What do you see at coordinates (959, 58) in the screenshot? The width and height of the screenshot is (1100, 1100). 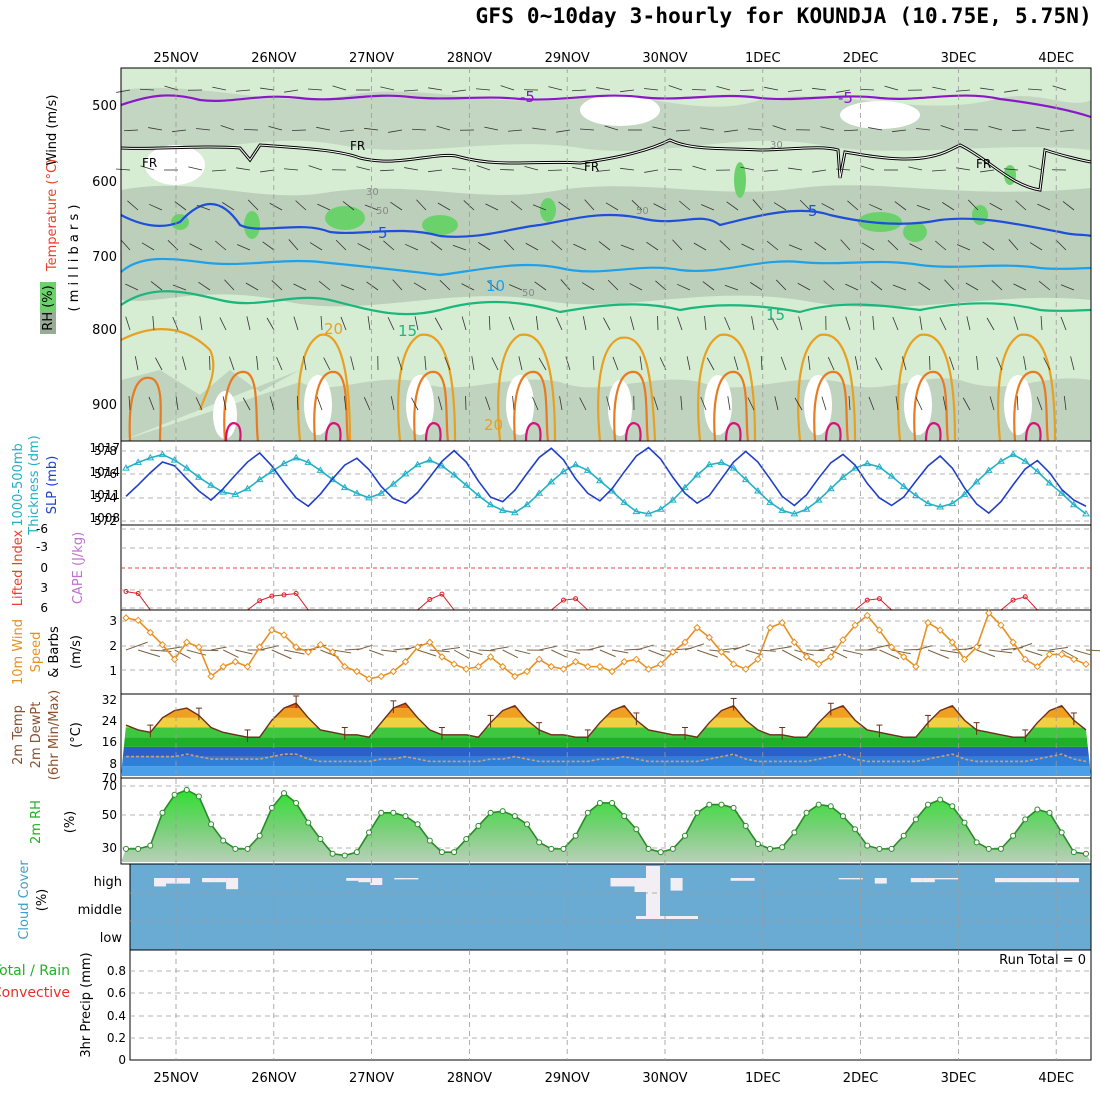 I see `date-label-top: 3DEC` at bounding box center [959, 58].